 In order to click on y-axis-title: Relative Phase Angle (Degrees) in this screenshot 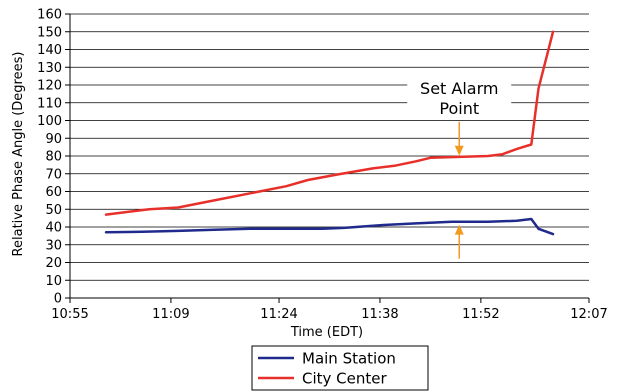, I will do `click(18, 154)`.